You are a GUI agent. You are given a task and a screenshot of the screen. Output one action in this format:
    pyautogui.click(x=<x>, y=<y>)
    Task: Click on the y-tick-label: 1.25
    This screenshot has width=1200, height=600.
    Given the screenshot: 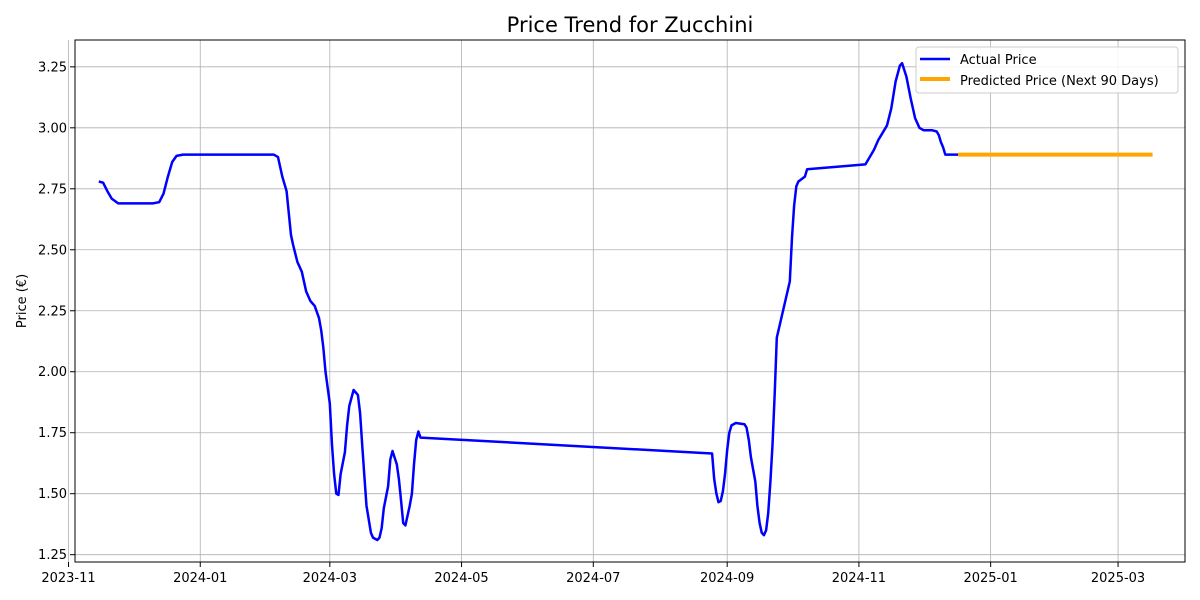 What is the action you would take?
    pyautogui.click(x=52, y=555)
    